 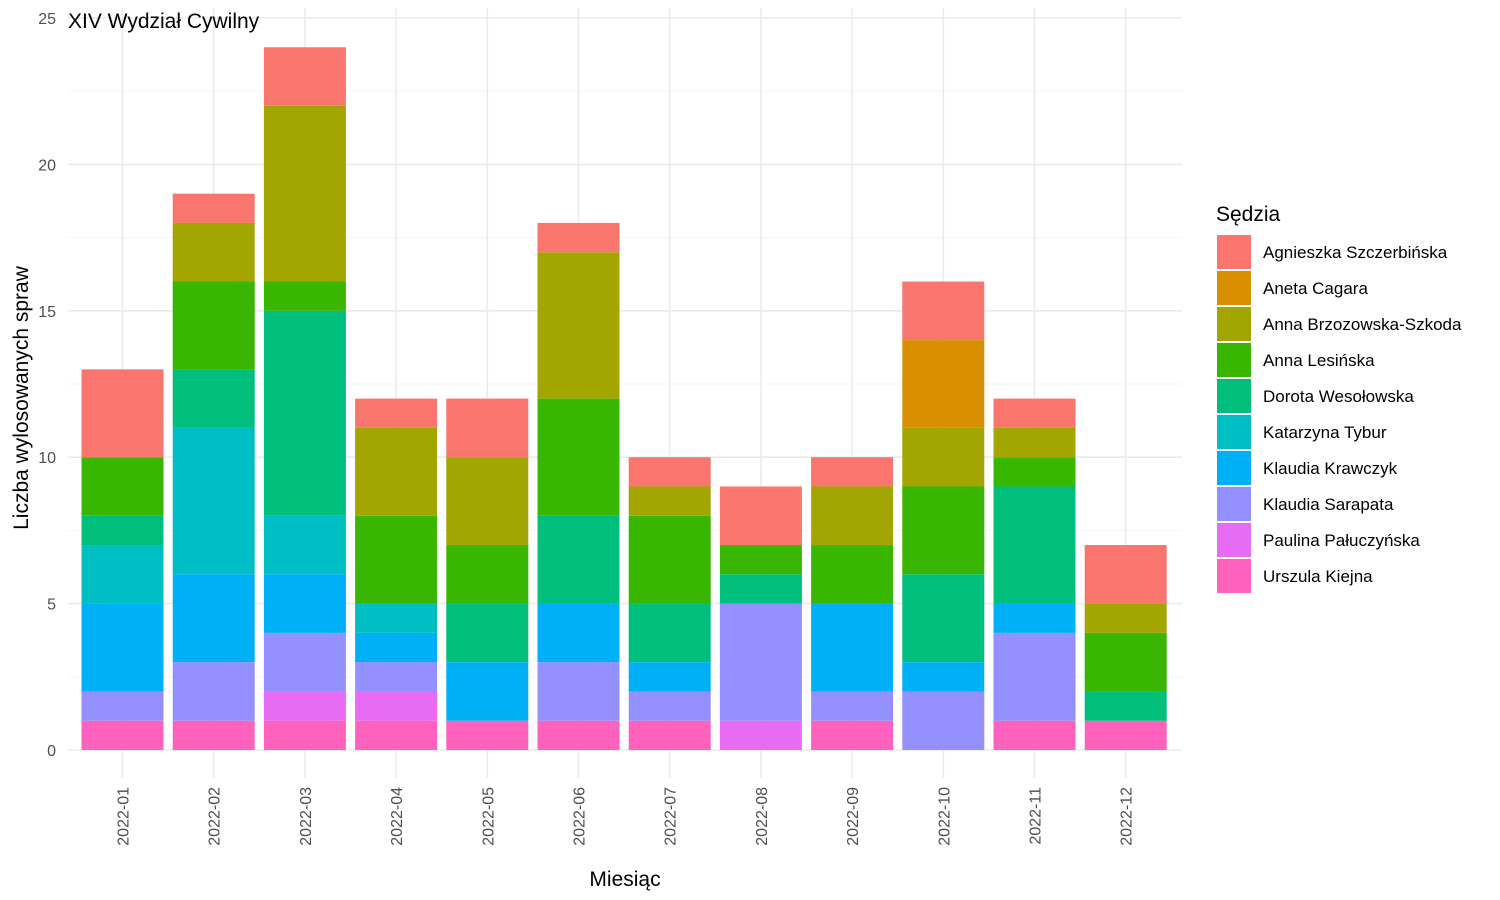 I want to click on bar-segment-2022-08-paulina-pa-uczy-ska, so click(x=760, y=735).